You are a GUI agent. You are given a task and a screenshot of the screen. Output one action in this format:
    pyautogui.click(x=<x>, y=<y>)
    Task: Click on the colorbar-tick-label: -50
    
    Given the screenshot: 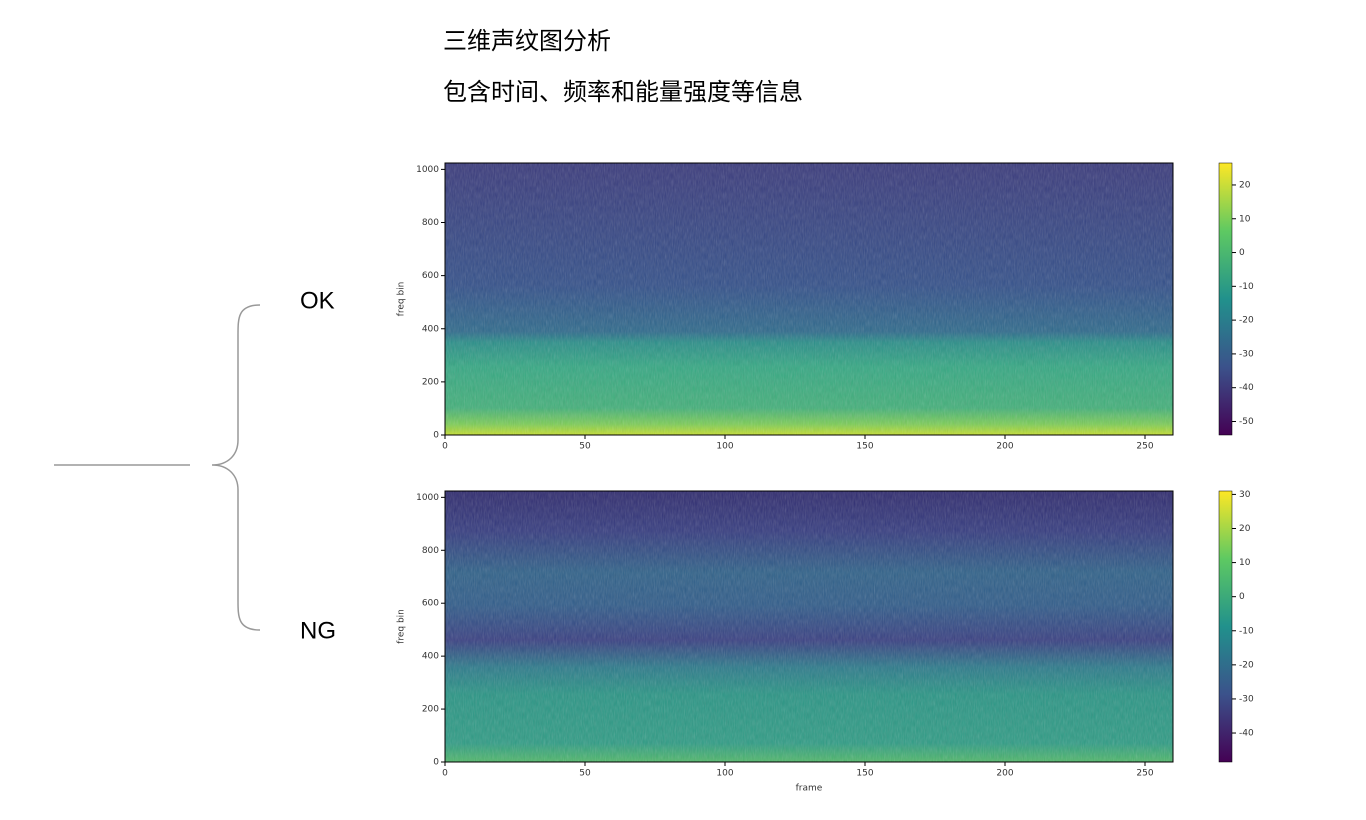 What is the action you would take?
    pyautogui.click(x=1246, y=422)
    